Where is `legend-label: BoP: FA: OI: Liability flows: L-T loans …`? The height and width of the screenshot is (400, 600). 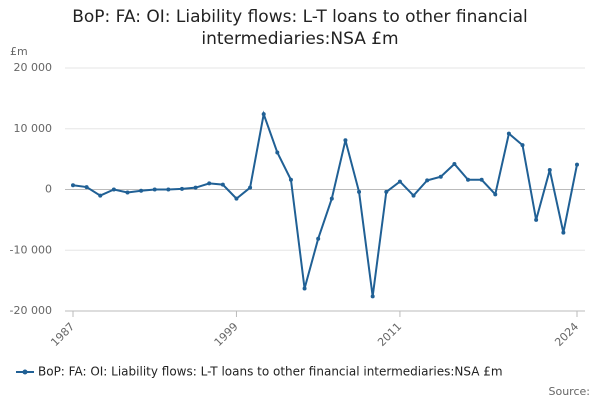 legend-label: BoP: FA: OI: Liability flows: L-T loans … is located at coordinates (270, 372).